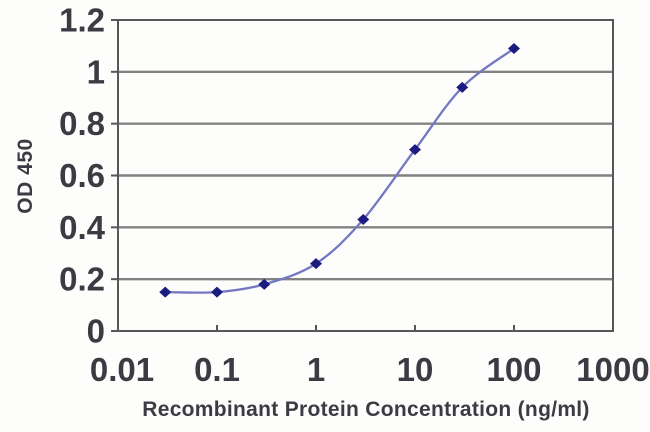  What do you see at coordinates (513, 369) in the screenshot?
I see `x-tick-label: 100` at bounding box center [513, 369].